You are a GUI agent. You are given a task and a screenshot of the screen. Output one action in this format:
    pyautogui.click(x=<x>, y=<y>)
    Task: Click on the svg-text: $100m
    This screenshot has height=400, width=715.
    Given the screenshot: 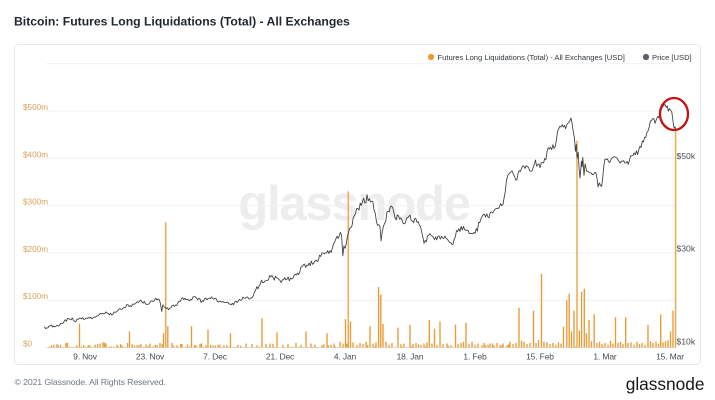 What is the action you would take?
    pyautogui.click(x=35, y=296)
    